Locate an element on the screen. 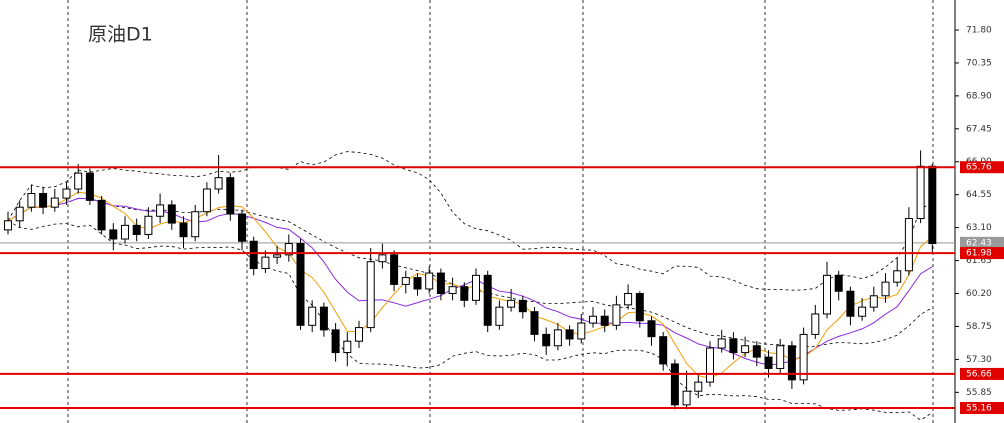 Image resolution: width=1004 pixels, height=423 pixels. y-tick-label: 64.55 is located at coordinates (979, 195).